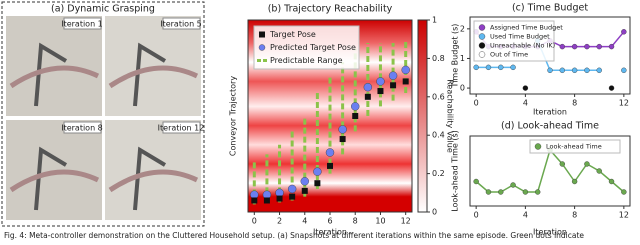  I want to click on y-axis-label: Time Budget (s), so click(455, 56).